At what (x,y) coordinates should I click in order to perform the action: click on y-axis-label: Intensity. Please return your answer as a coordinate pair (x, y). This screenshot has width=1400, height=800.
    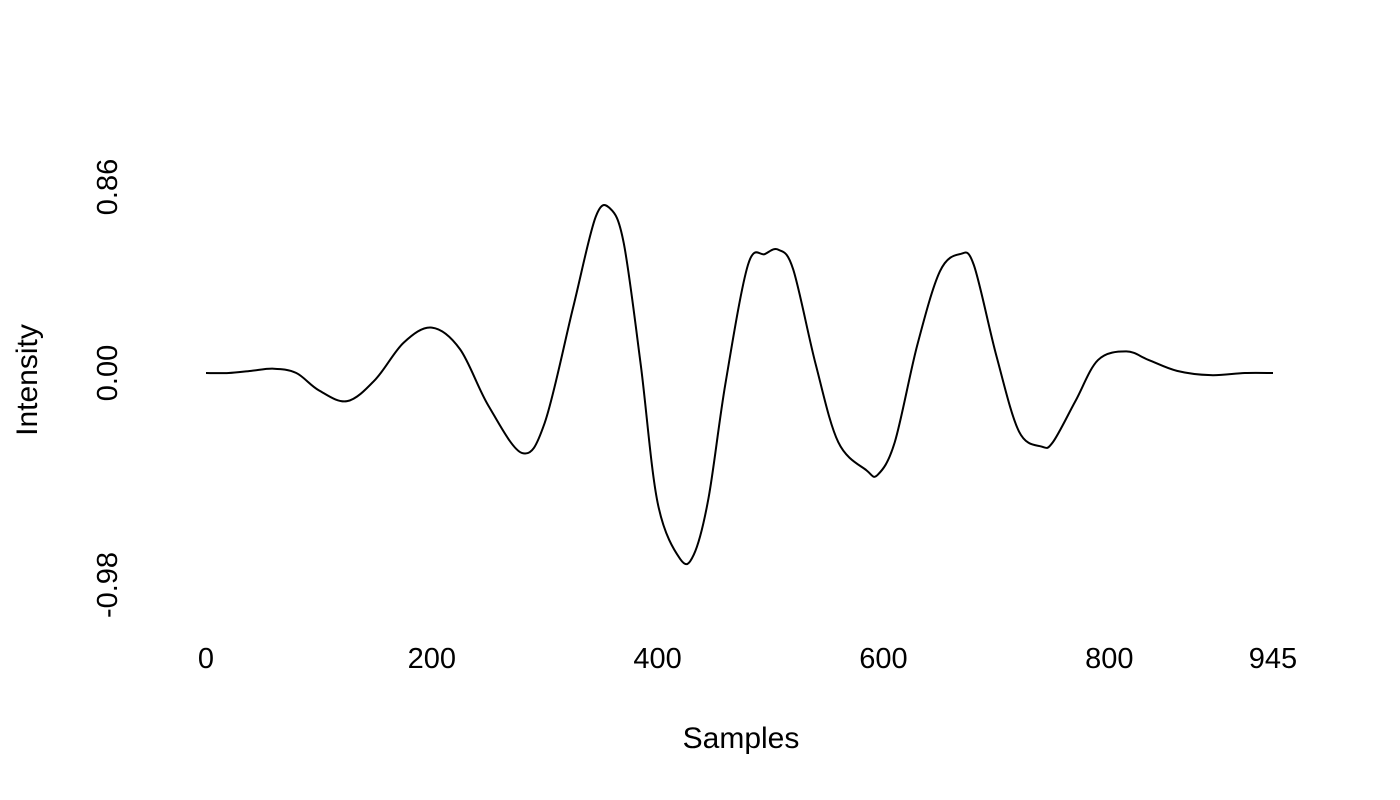
    Looking at the image, I should click on (27, 380).